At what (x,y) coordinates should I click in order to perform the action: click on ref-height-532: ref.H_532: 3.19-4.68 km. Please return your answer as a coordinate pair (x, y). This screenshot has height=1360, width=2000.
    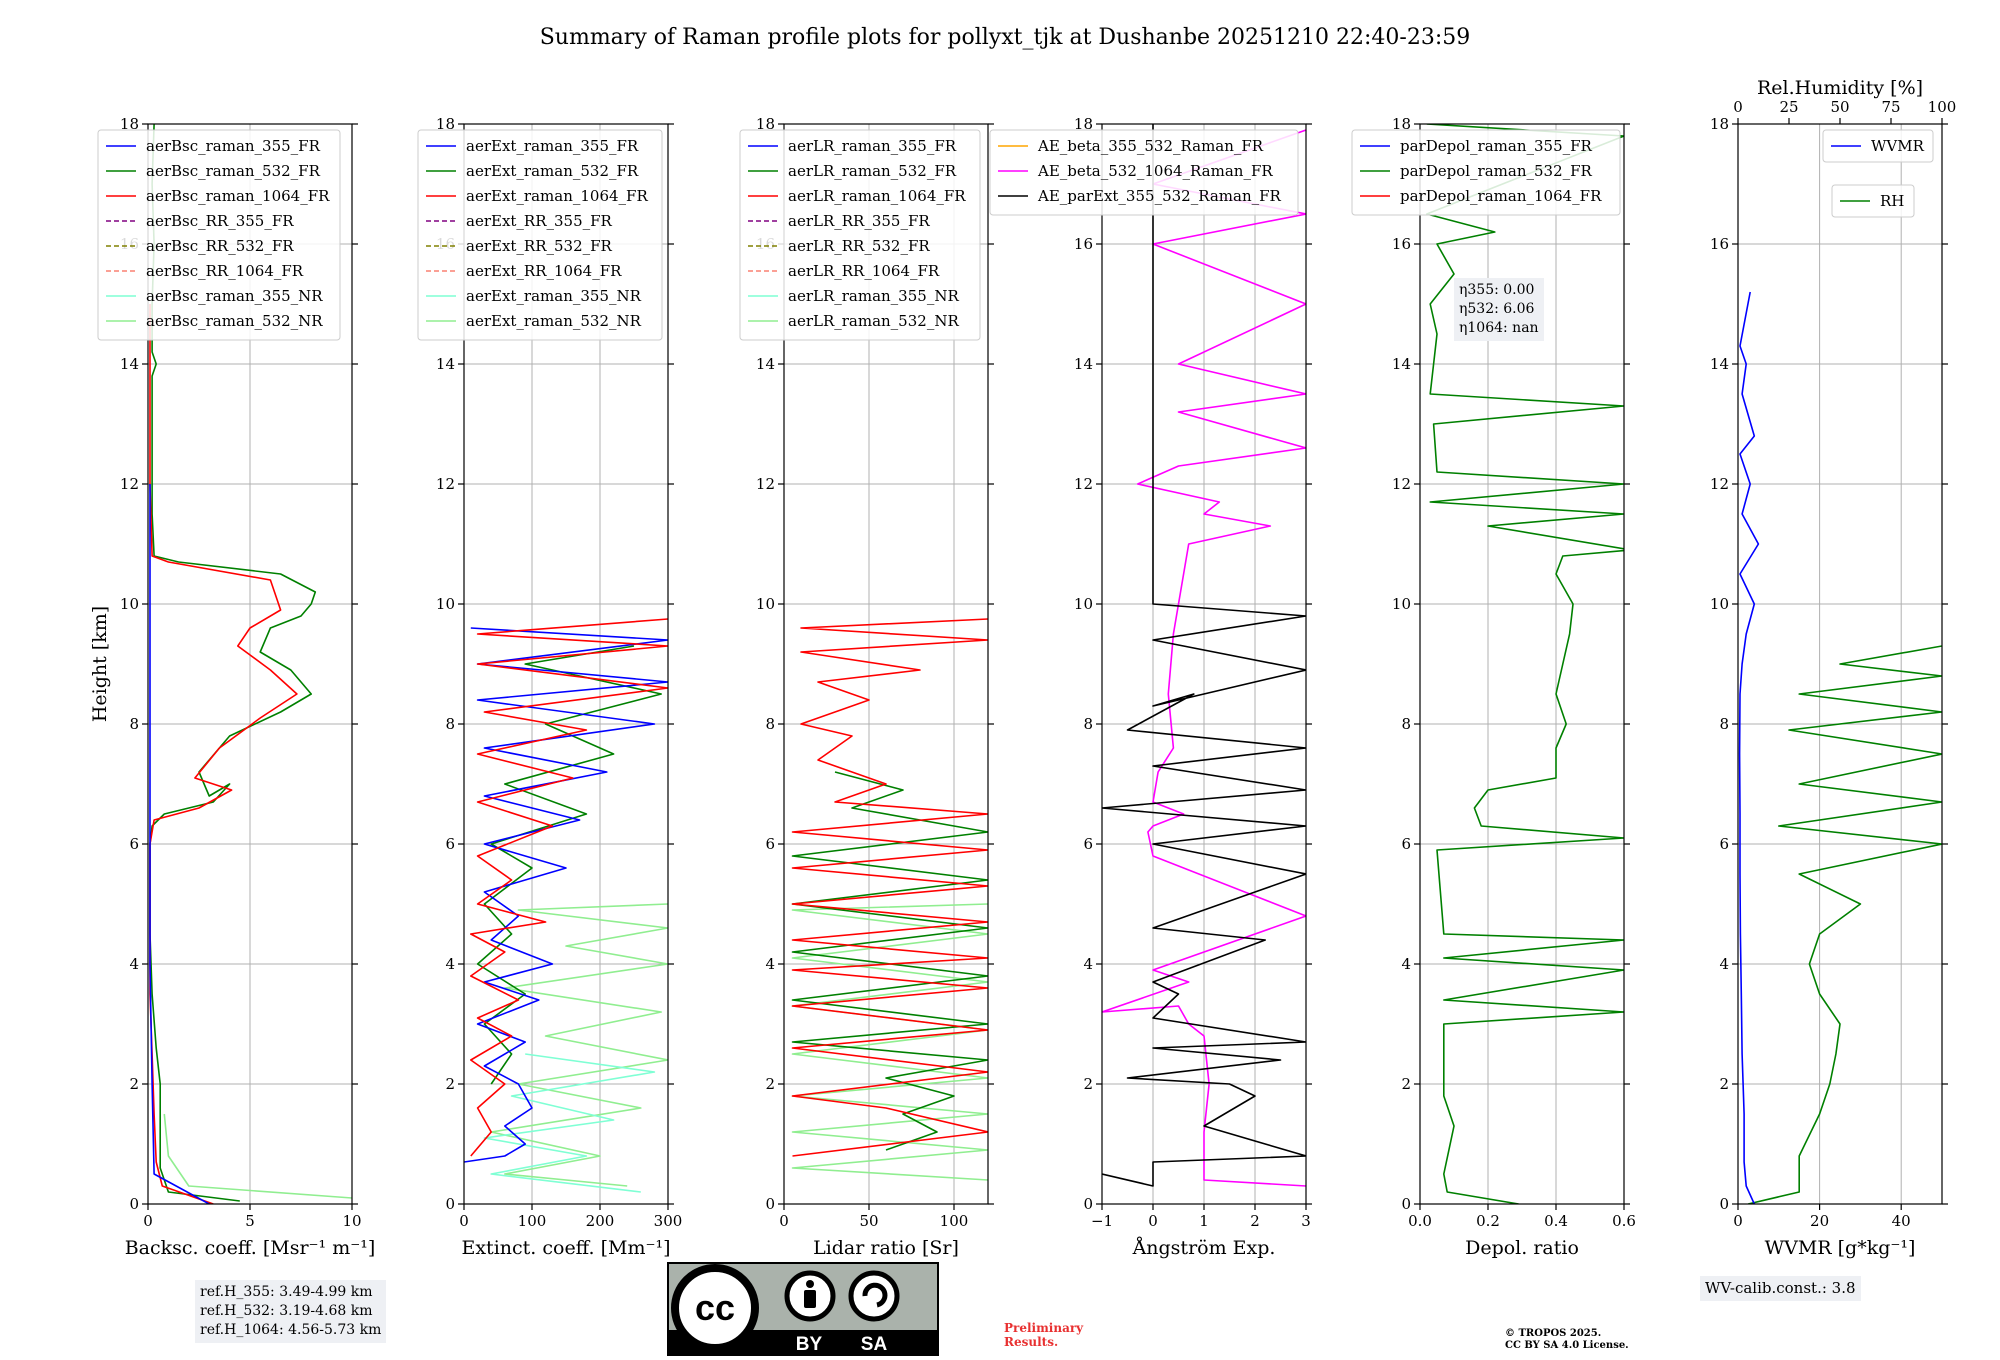
    Looking at the image, I should click on (286, 1311).